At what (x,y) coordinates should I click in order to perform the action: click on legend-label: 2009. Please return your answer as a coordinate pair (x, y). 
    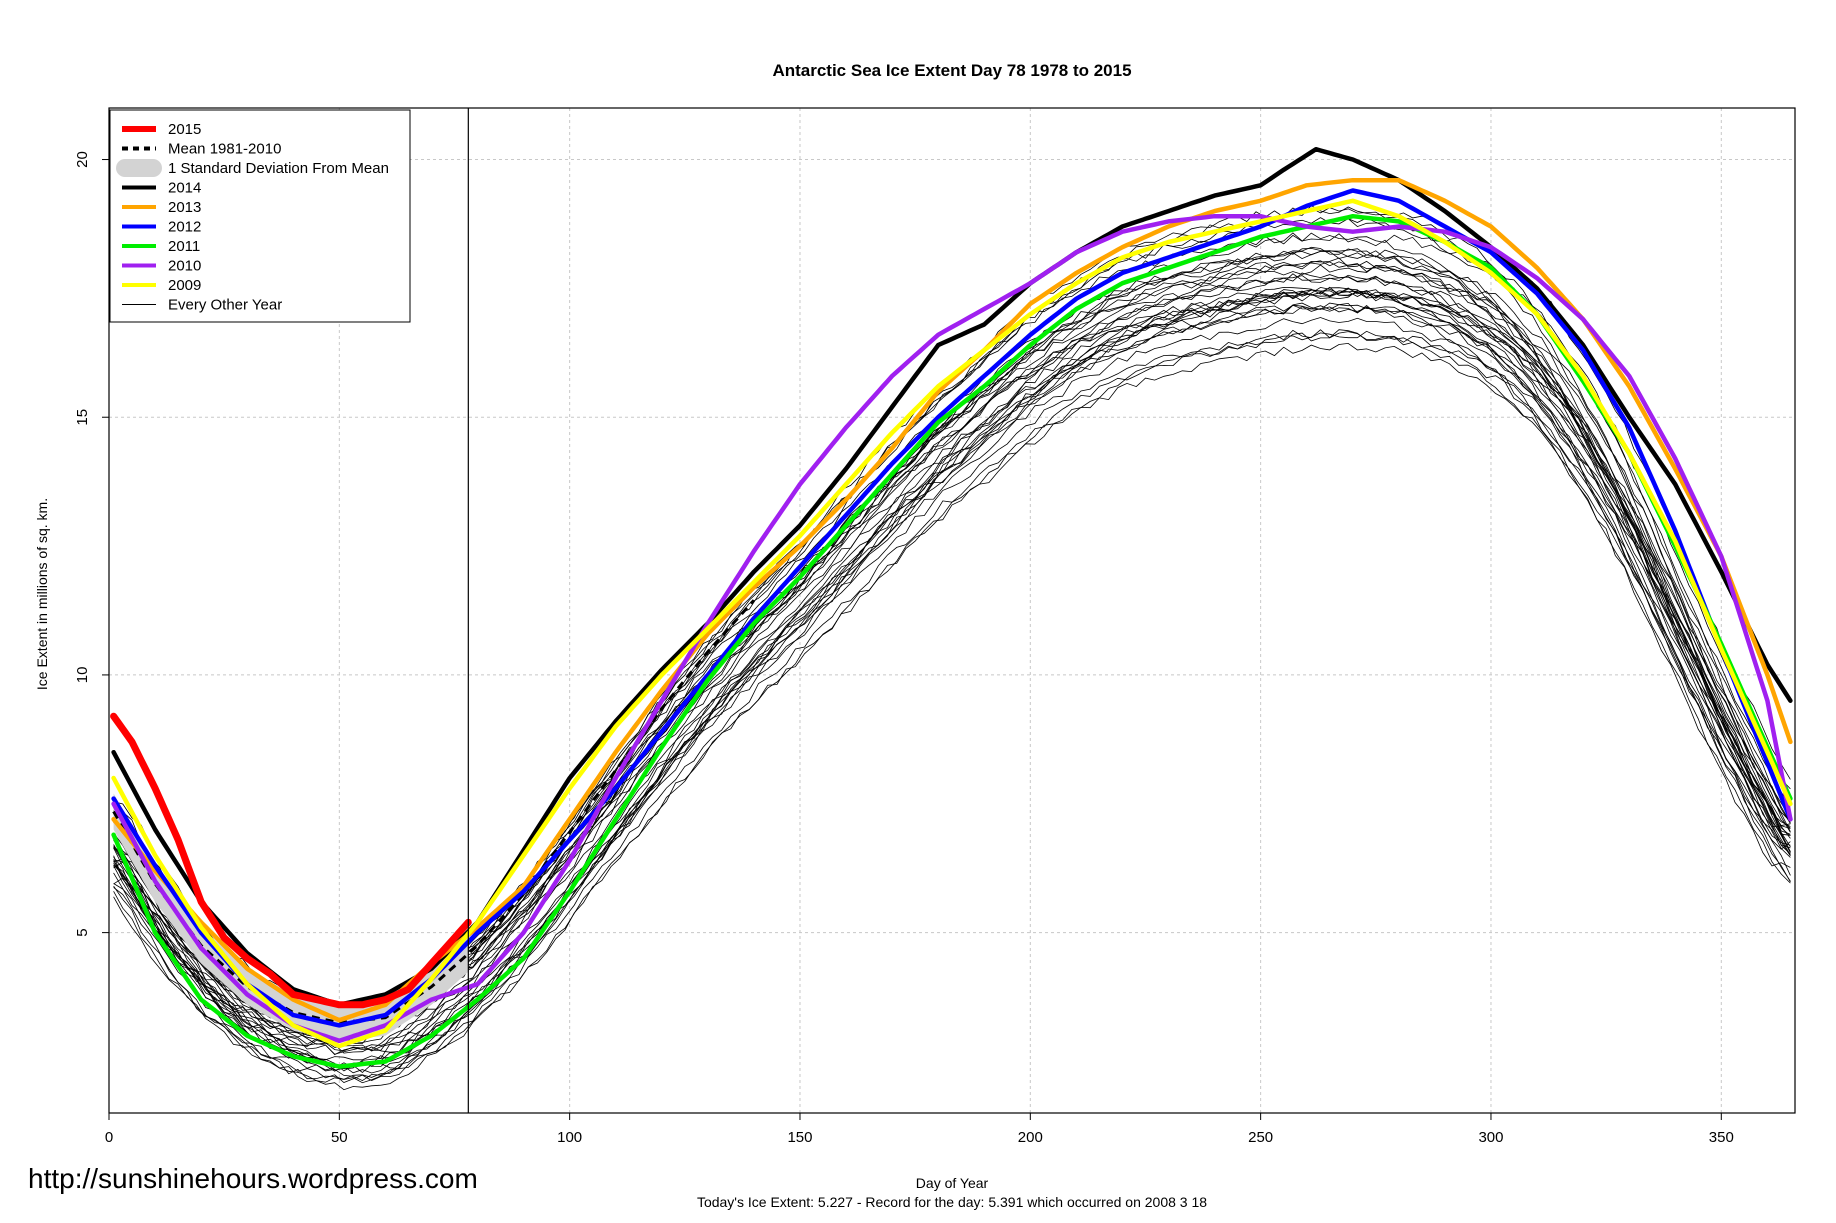
    Looking at the image, I should click on (184, 285).